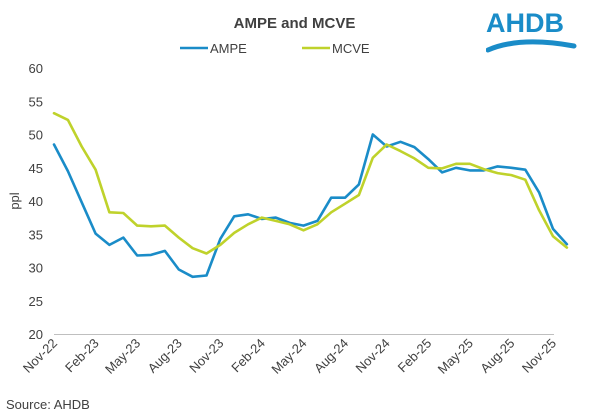  I want to click on y-tick-label: 50, so click(36, 135).